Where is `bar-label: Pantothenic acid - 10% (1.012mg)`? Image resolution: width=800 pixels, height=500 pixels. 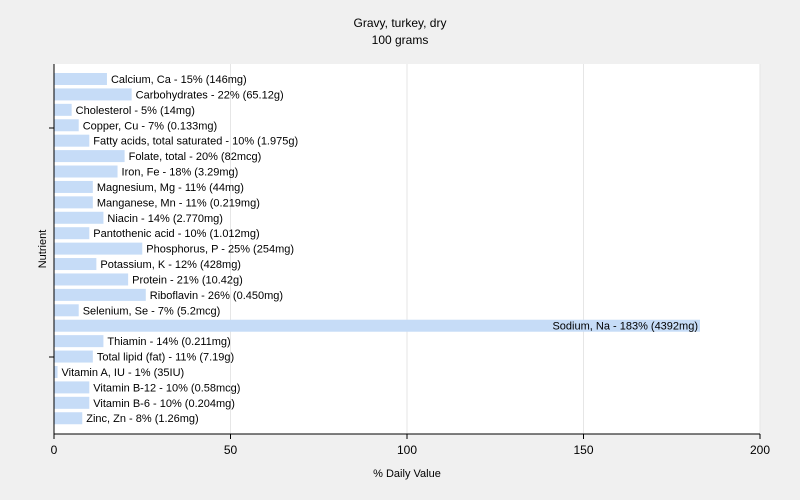 bar-label: Pantothenic acid - 10% (1.012mg) is located at coordinates (176, 234).